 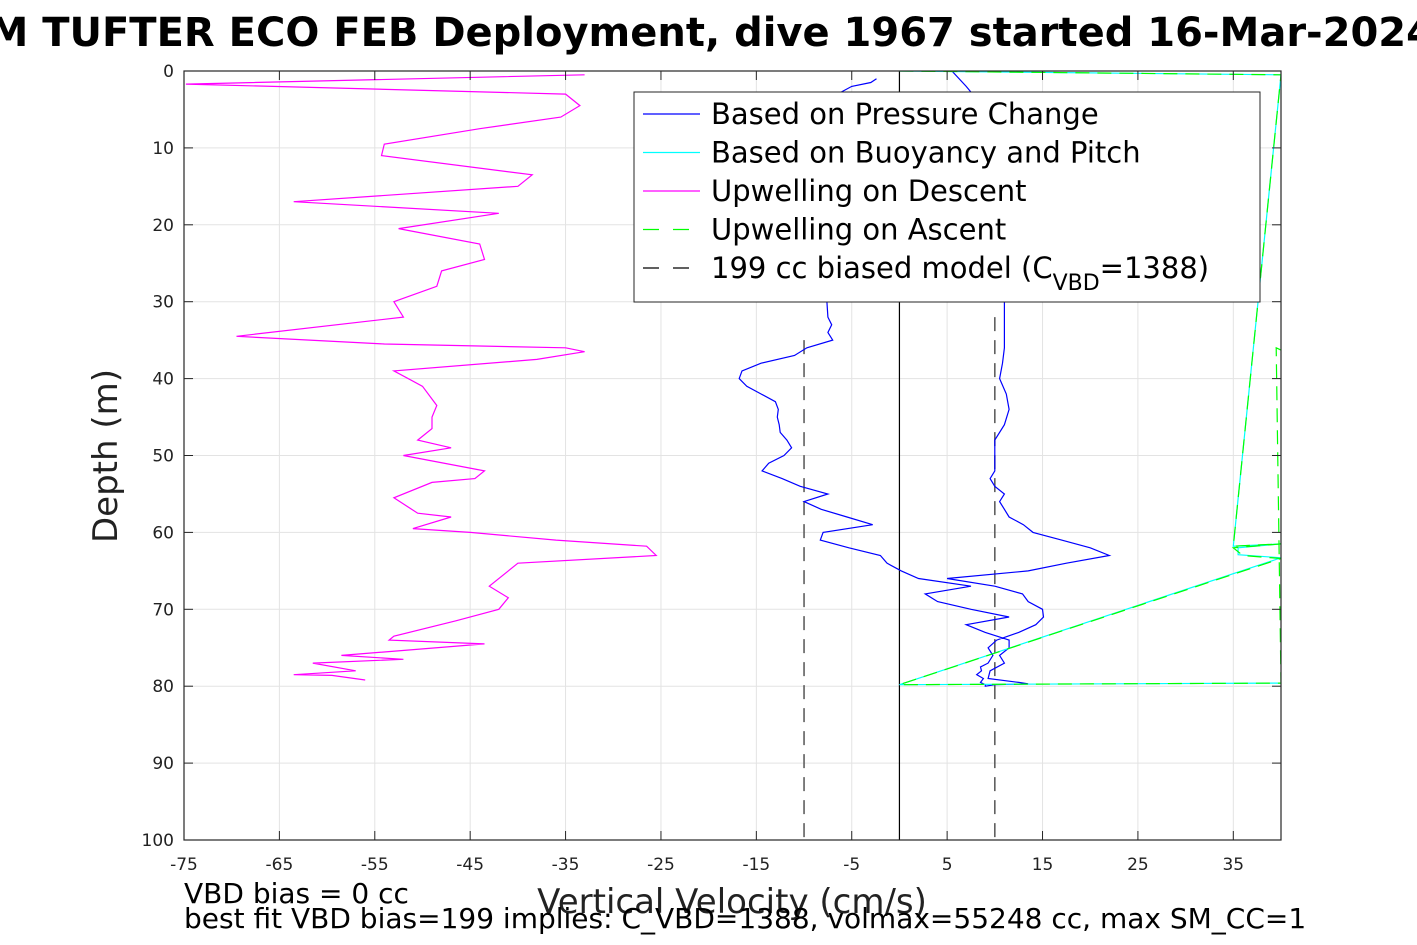 What do you see at coordinates (1233, 865) in the screenshot?
I see `x-tick-label: 35` at bounding box center [1233, 865].